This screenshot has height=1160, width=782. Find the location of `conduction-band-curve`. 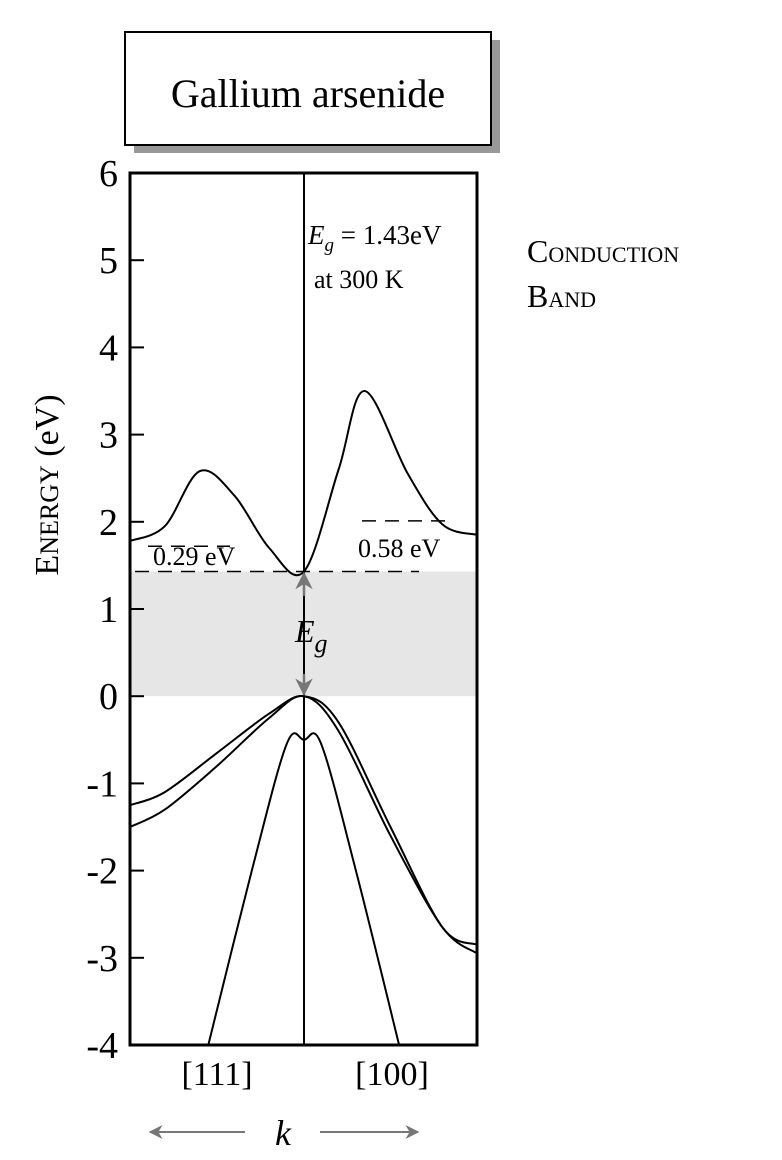

conduction-band-curve is located at coordinates (303, 483).